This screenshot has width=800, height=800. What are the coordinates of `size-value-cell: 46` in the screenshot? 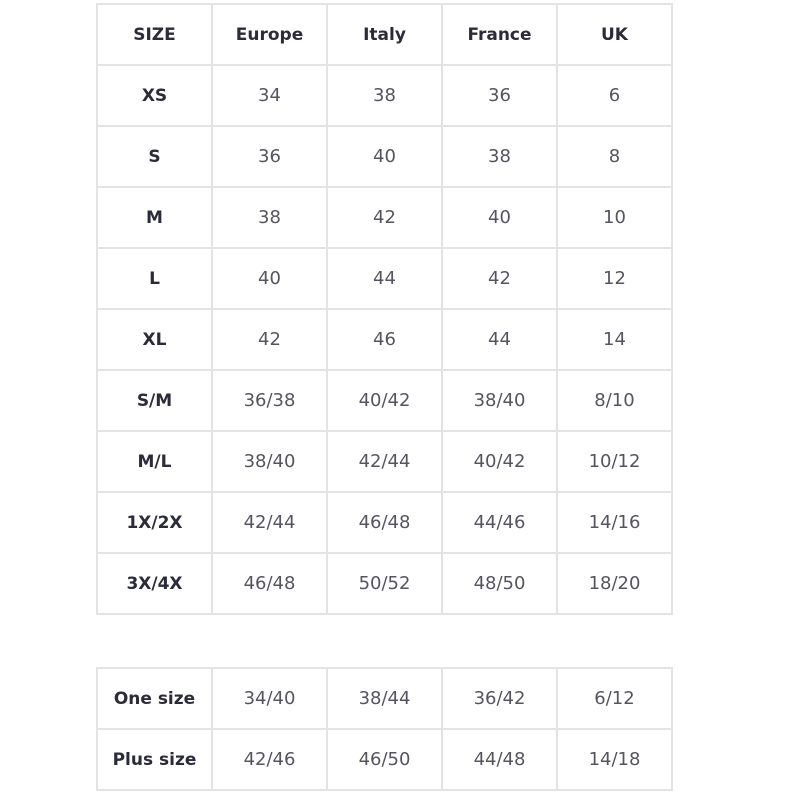 It's located at (384, 339).